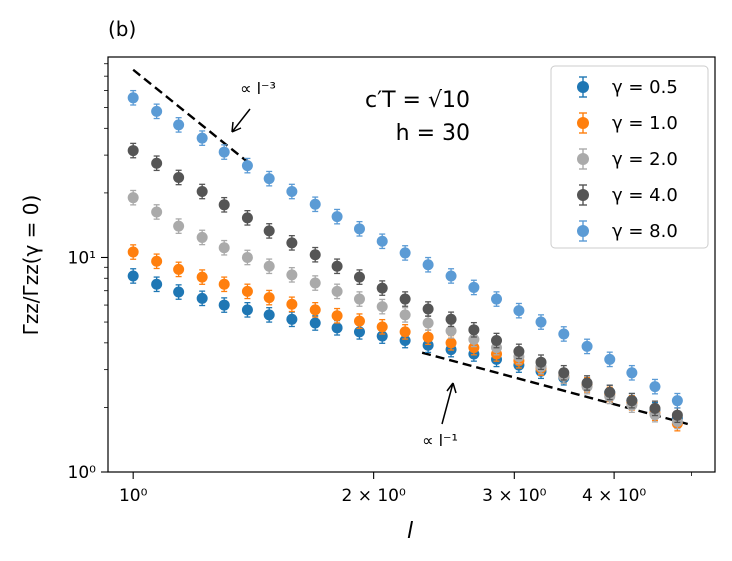 The height and width of the screenshot is (561, 732). What do you see at coordinates (122, 29) in the screenshot?
I see `panel-label: (b)` at bounding box center [122, 29].